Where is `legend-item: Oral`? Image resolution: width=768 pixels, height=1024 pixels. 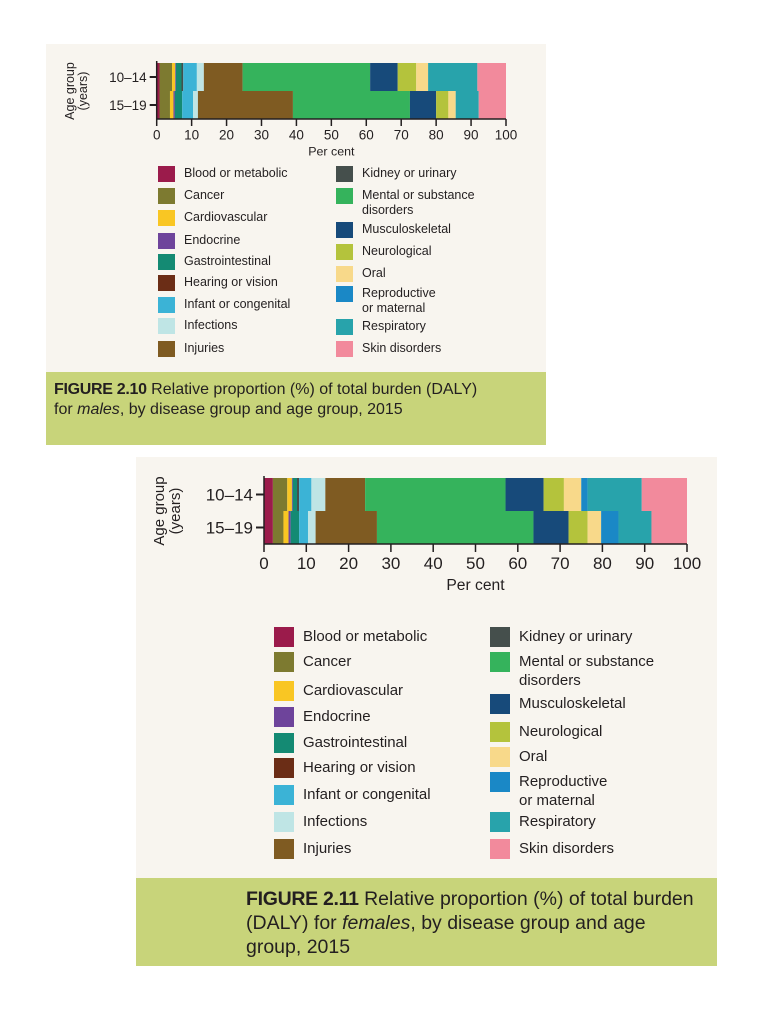 legend-item: Oral is located at coordinates (361, 274).